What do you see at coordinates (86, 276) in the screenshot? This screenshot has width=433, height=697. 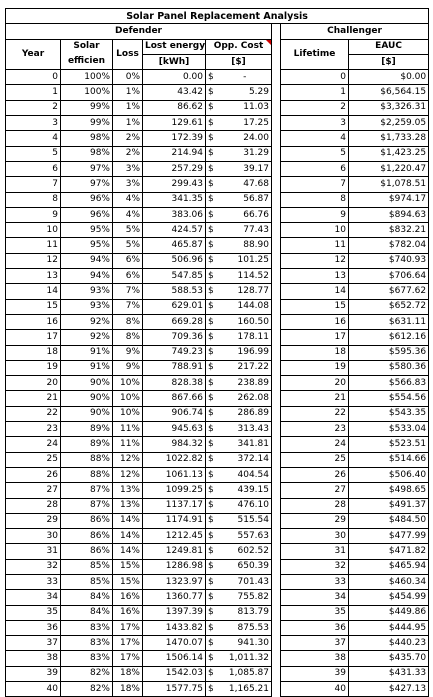 I see `efficiency-cell: 94%` at bounding box center [86, 276].